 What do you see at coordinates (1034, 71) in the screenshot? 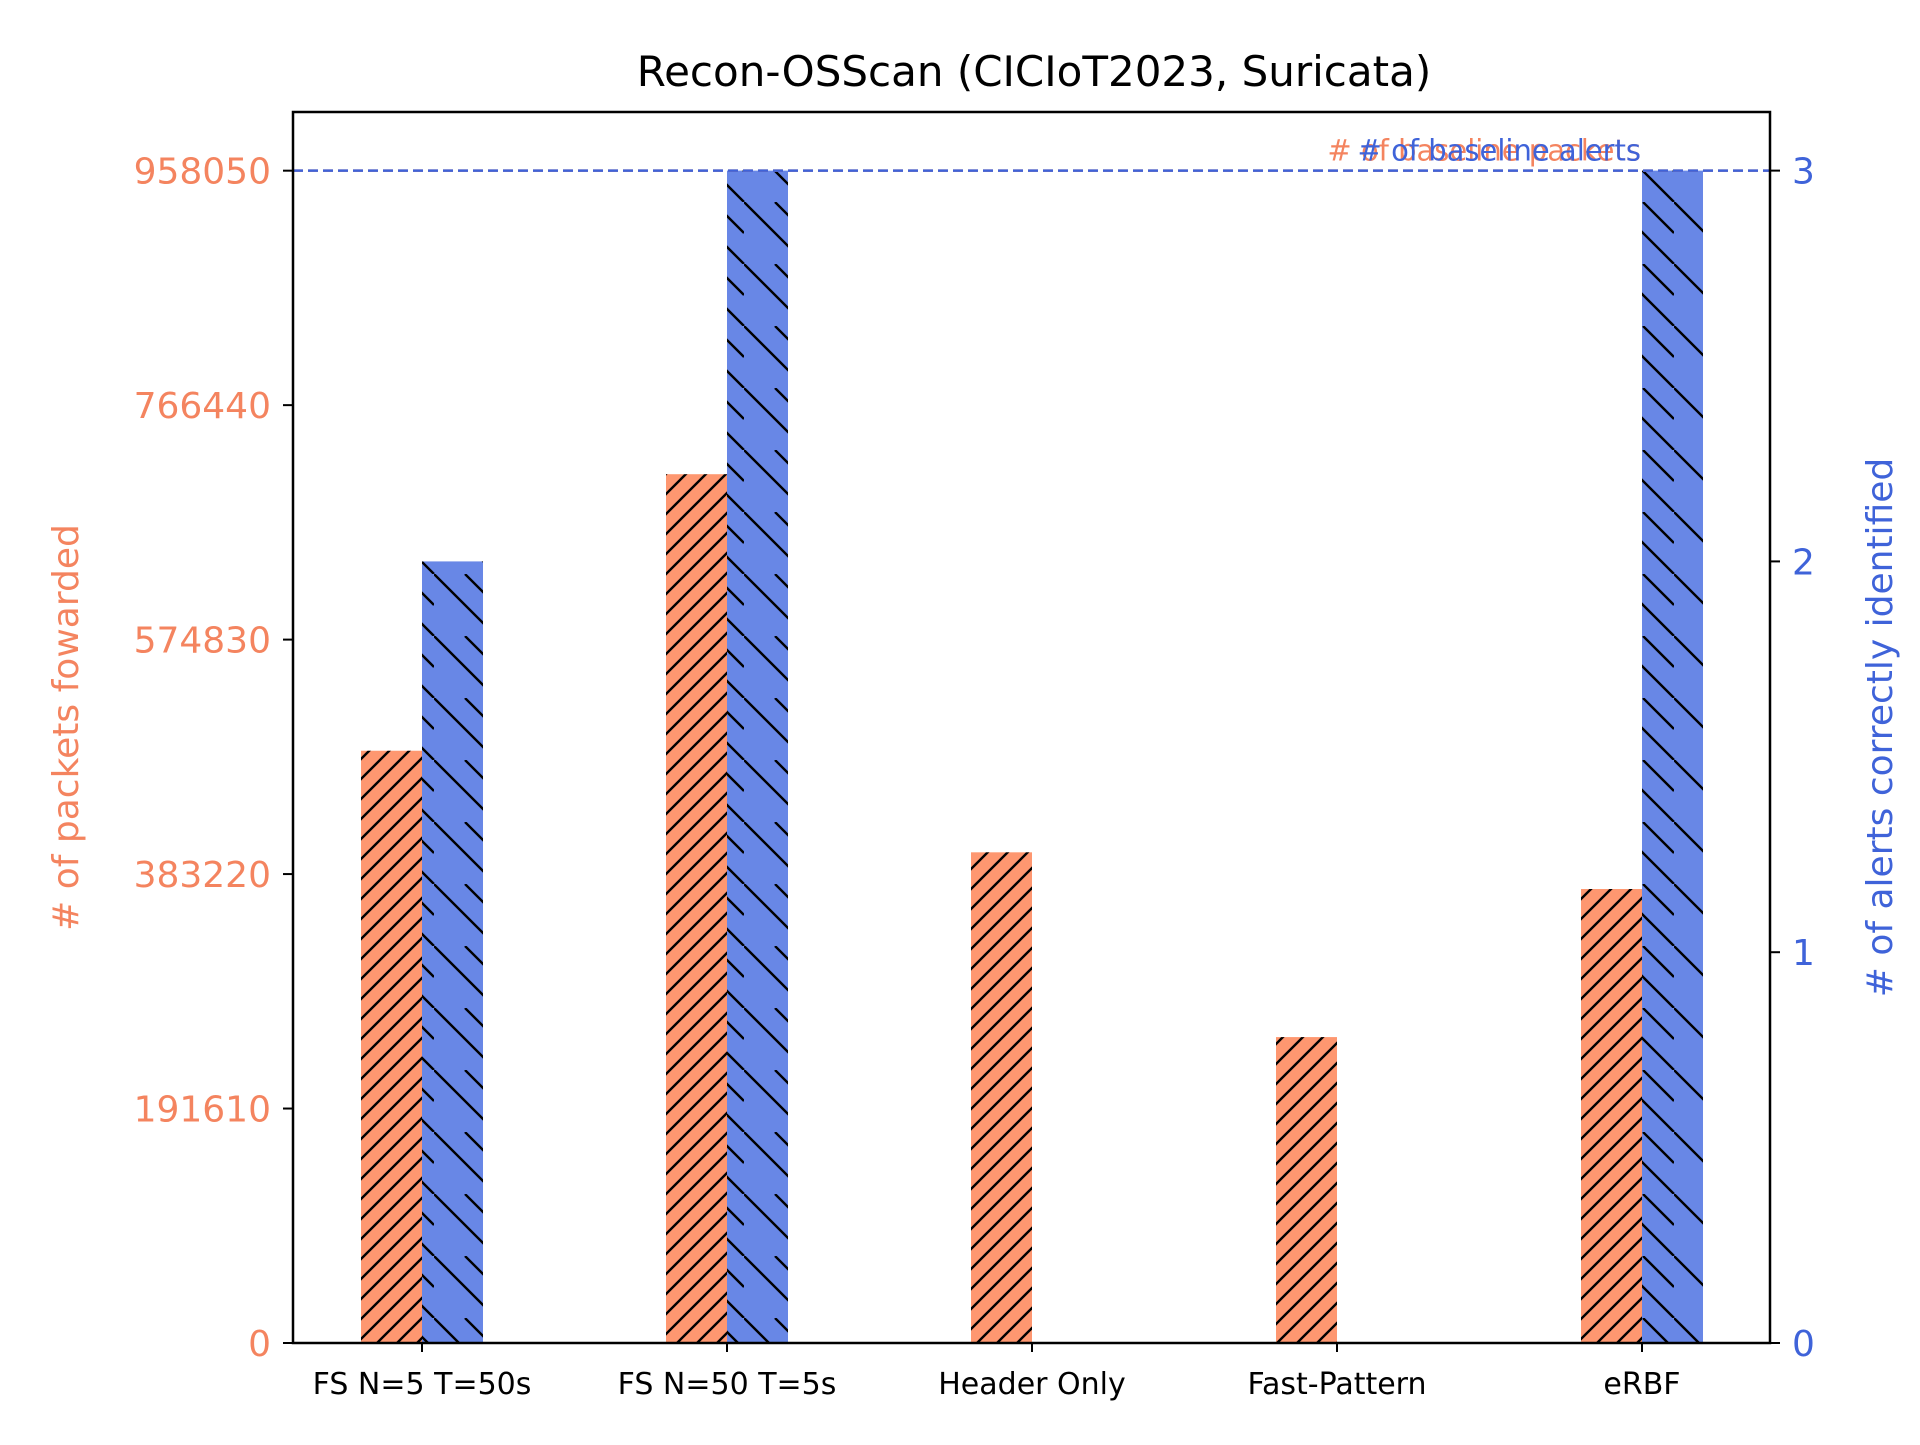
I see `chart-title: Recon-OSScan (CICIoT2023, Suricata)` at bounding box center [1034, 71].